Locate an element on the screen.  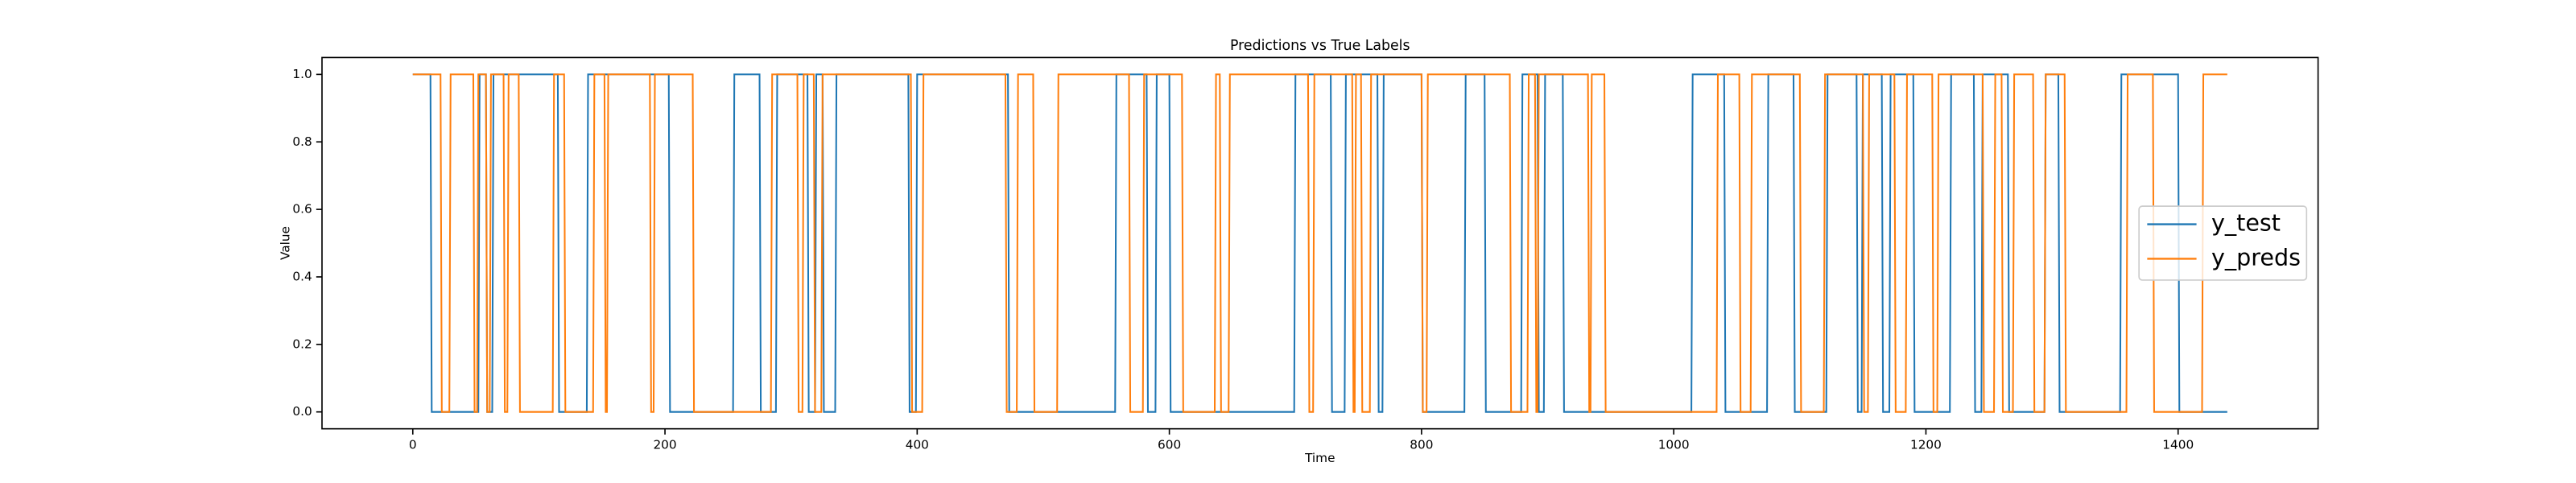
y-tick-label: 0.8 is located at coordinates (302, 141).